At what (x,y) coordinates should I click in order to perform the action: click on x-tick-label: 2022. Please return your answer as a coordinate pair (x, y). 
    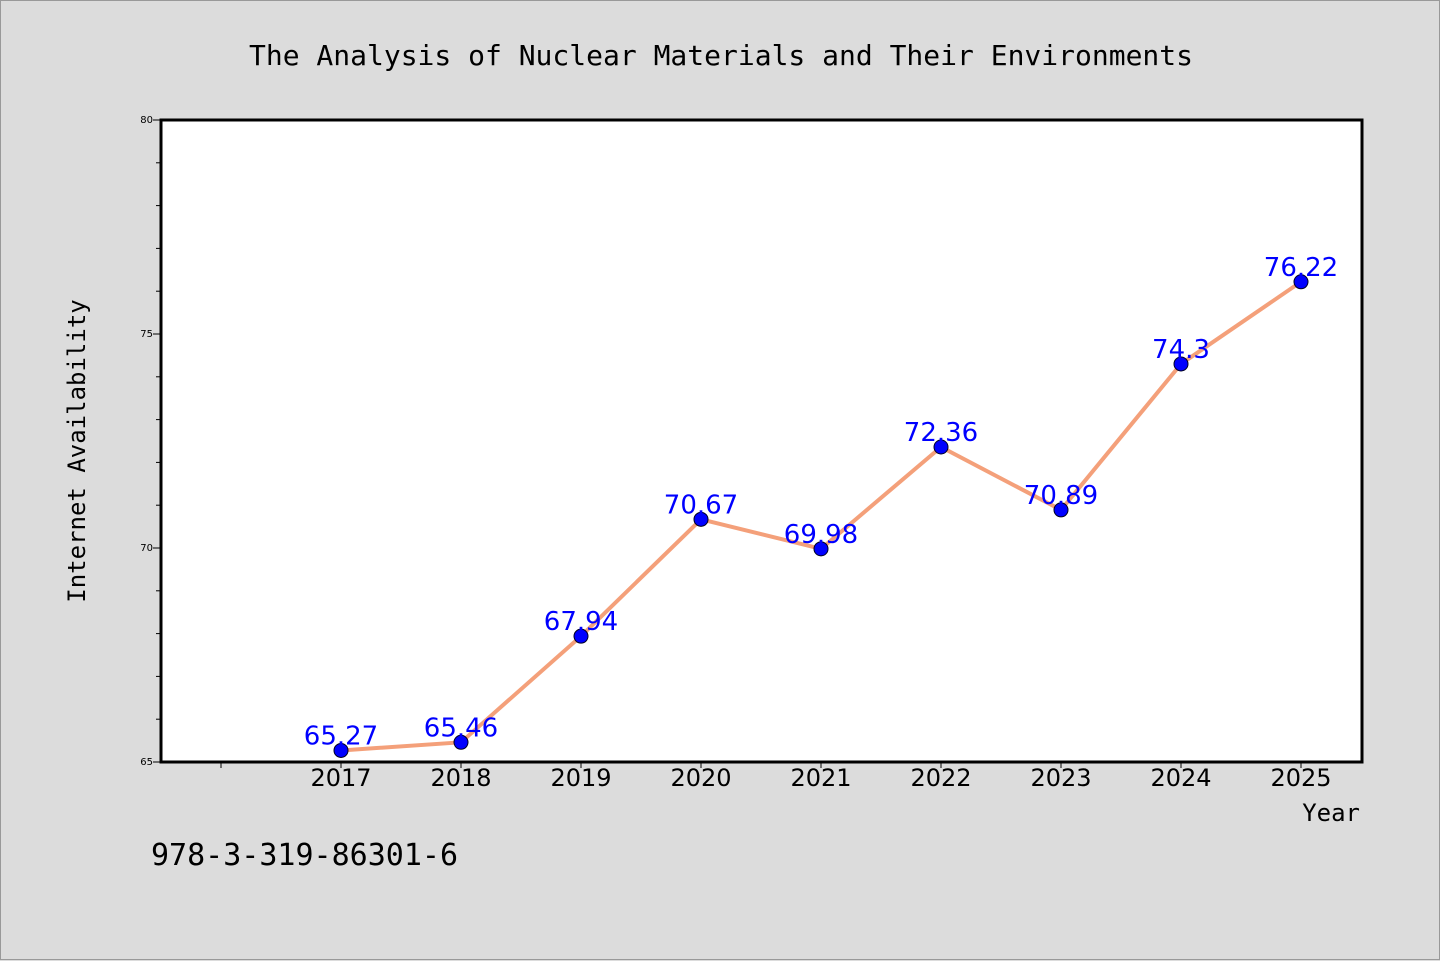
    Looking at the image, I should click on (940, 778).